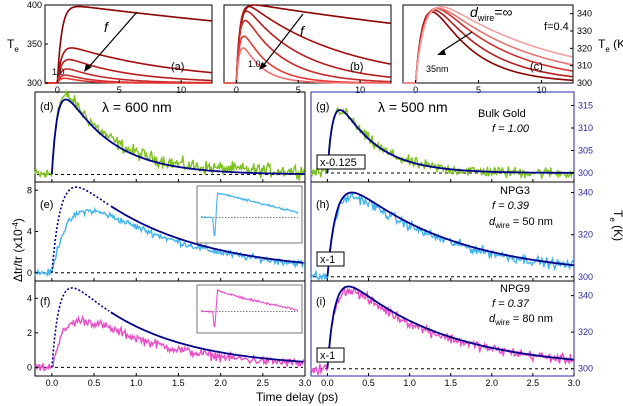 This screenshot has width=623, height=406. What do you see at coordinates (521, 223) in the screenshot?
I see `panel-h-dwire: dwire = 50 nm` at bounding box center [521, 223].